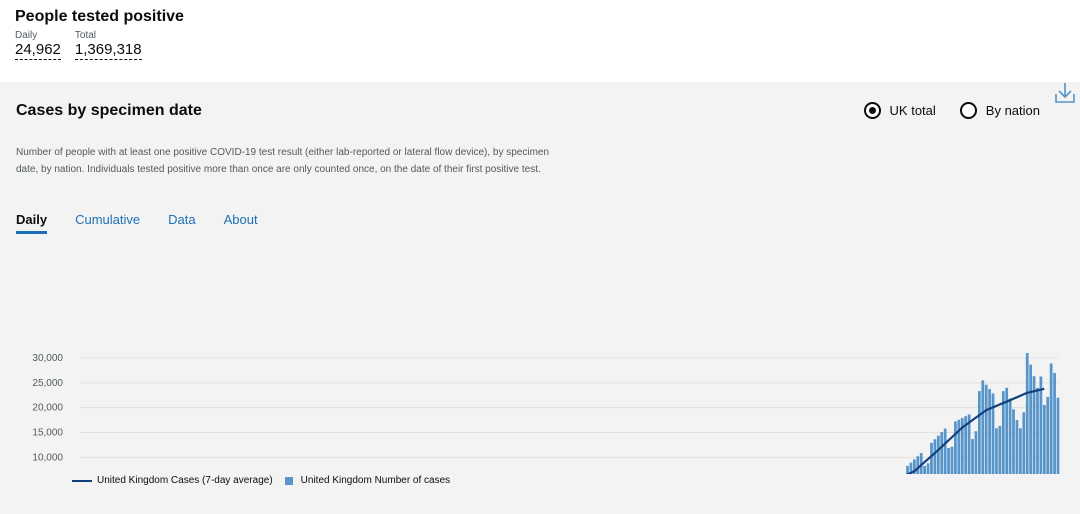 The image size is (1080, 514). Describe the element at coordinates (108, 50) in the screenshot. I see `total-value: 1,369,318` at that location.